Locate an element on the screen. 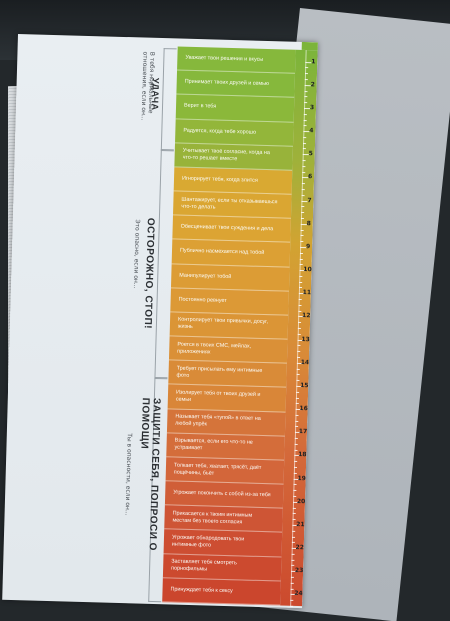  list-item: Манипулирует тобой is located at coordinates (230, 277).